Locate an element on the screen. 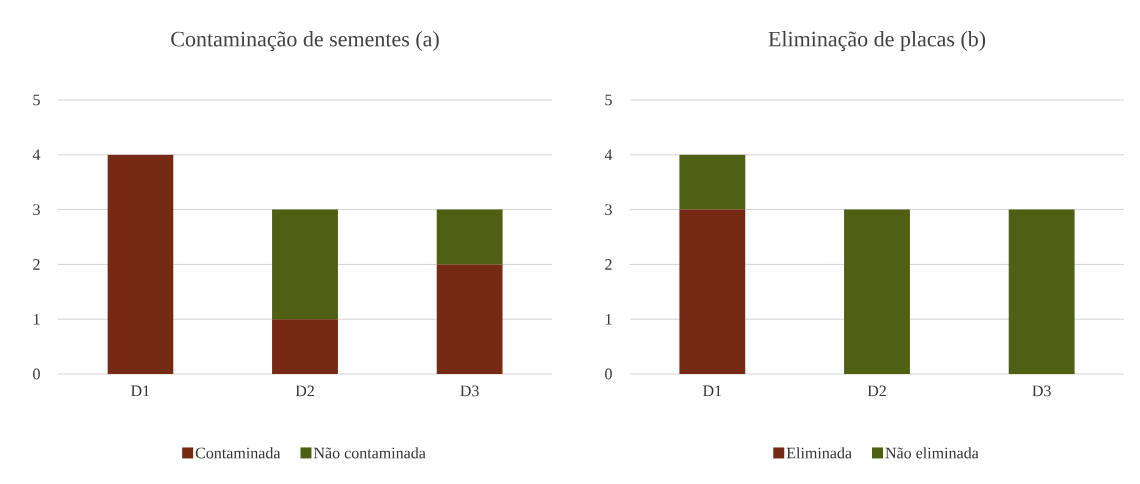 The image size is (1140, 484). chart-title: Eliminação de placas (b) is located at coordinates (877, 41).